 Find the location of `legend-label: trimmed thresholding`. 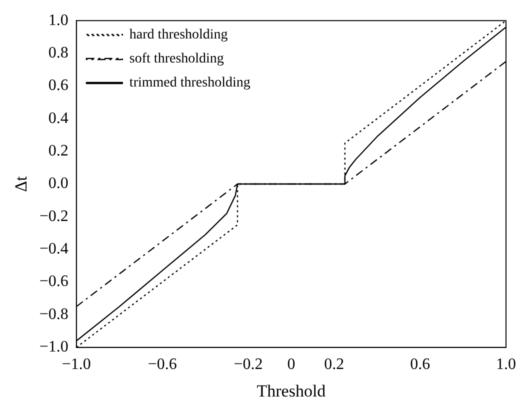

legend-label: trimmed thresholding is located at coordinates (189, 83).